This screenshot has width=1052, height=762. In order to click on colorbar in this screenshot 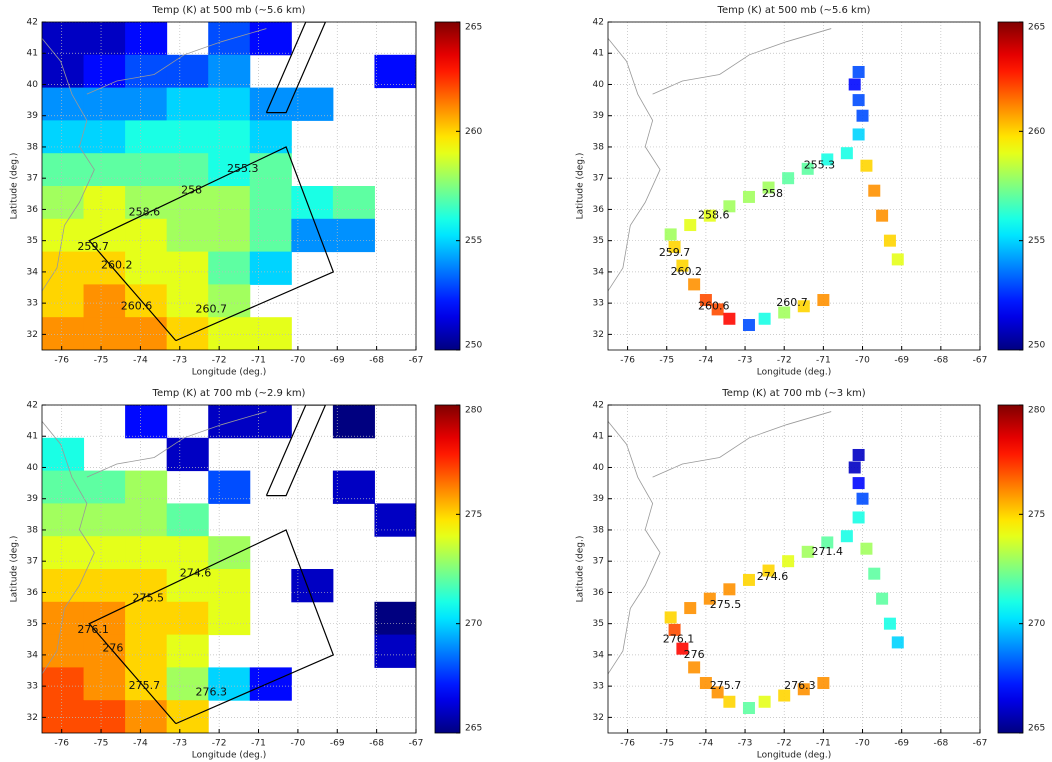, I will do `click(1010, 186)`.